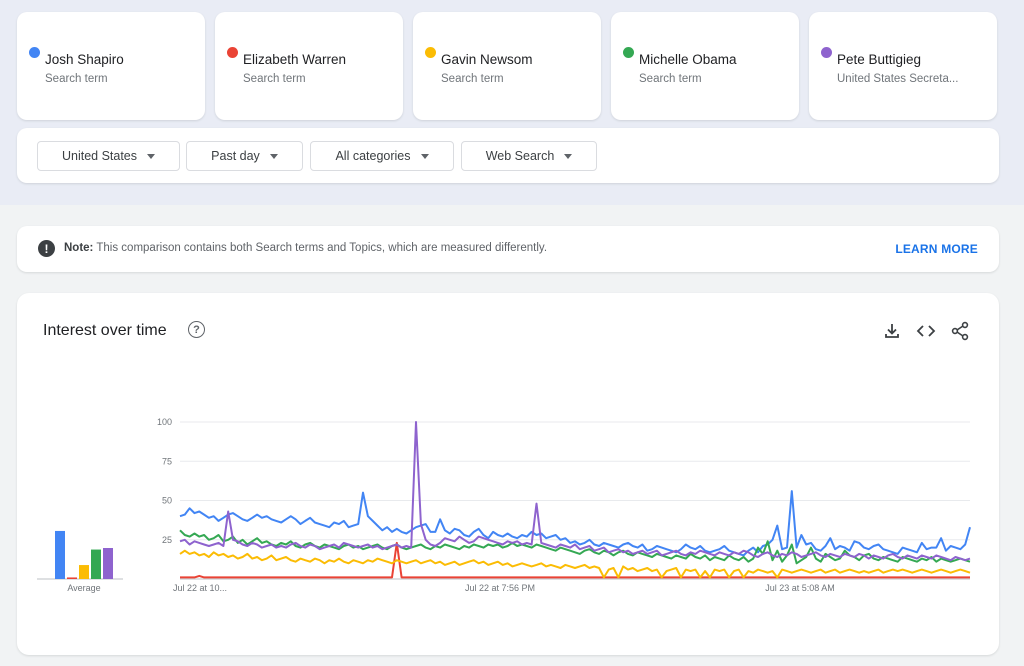 This screenshot has height=666, width=1024. I want to click on series-line-gavin-newsom, so click(575, 564).